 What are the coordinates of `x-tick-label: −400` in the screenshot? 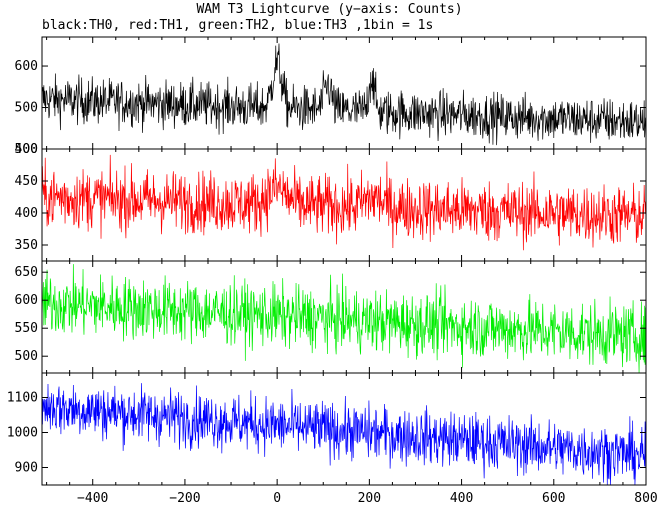 It's located at (92, 498).